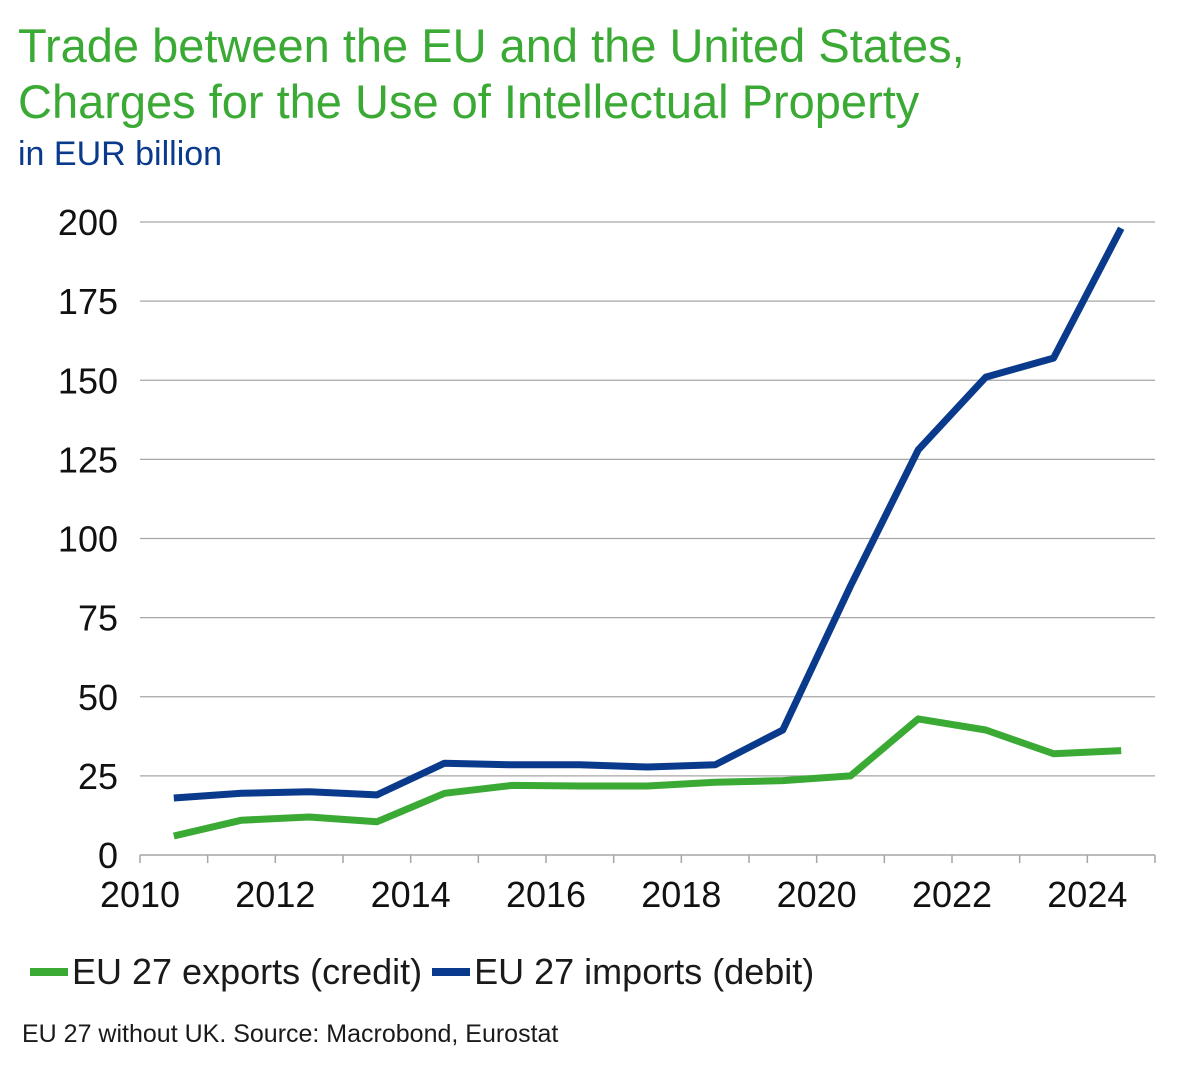 The height and width of the screenshot is (1075, 1200). I want to click on x-tick-label-2014: 2014, so click(411, 894).